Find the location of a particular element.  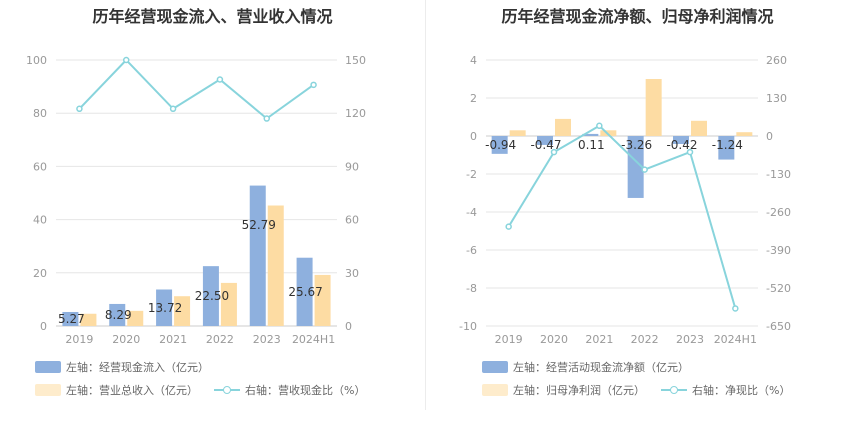

right-tick-label: -650 is located at coordinates (778, 326).